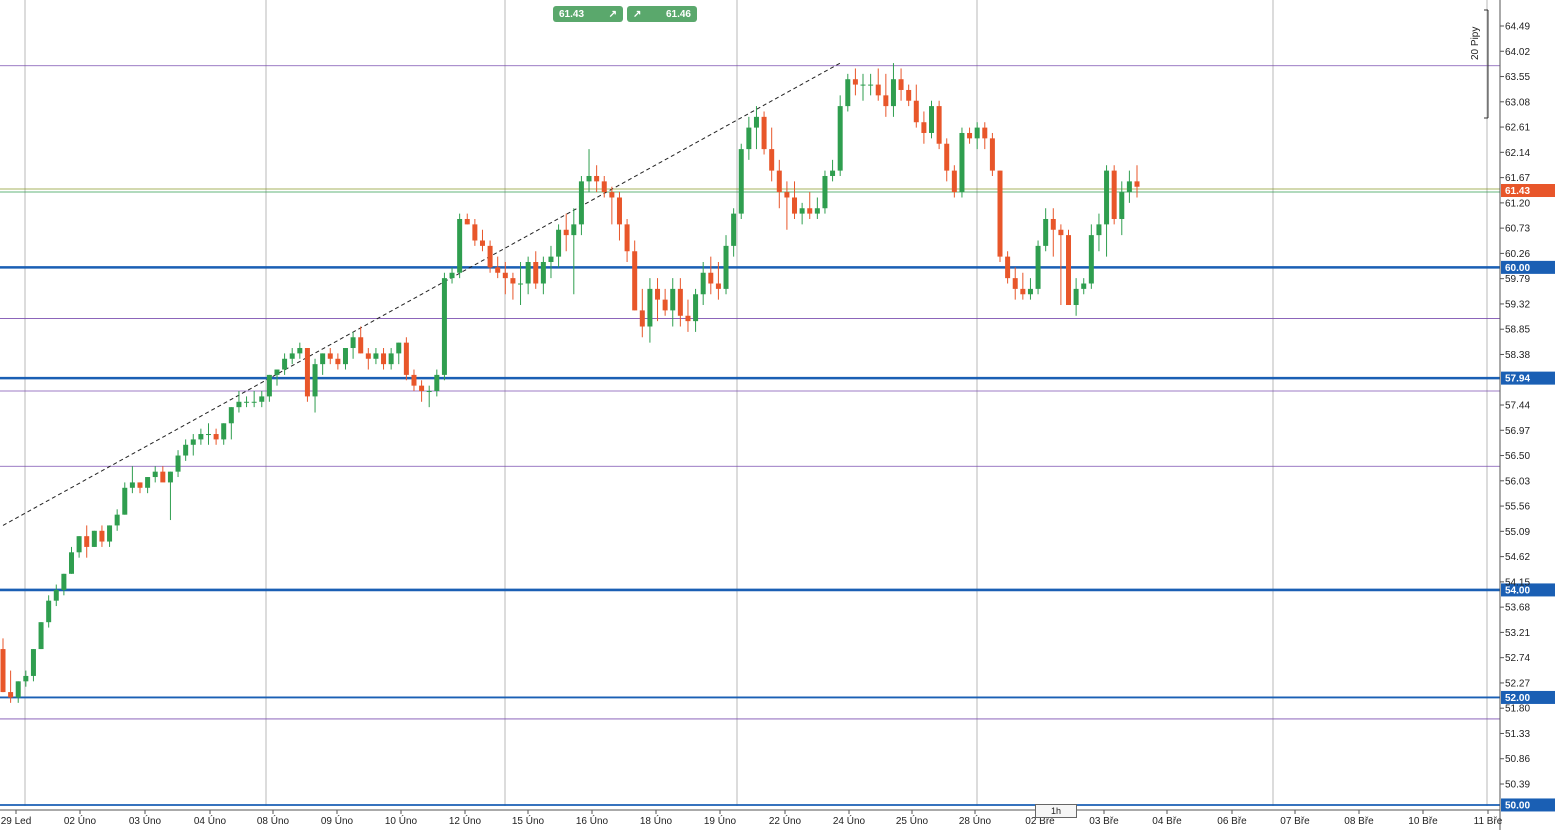 Image resolution: width=1555 pixels, height=830 pixels. I want to click on x-tick-label: 28 Úno, so click(975, 820).